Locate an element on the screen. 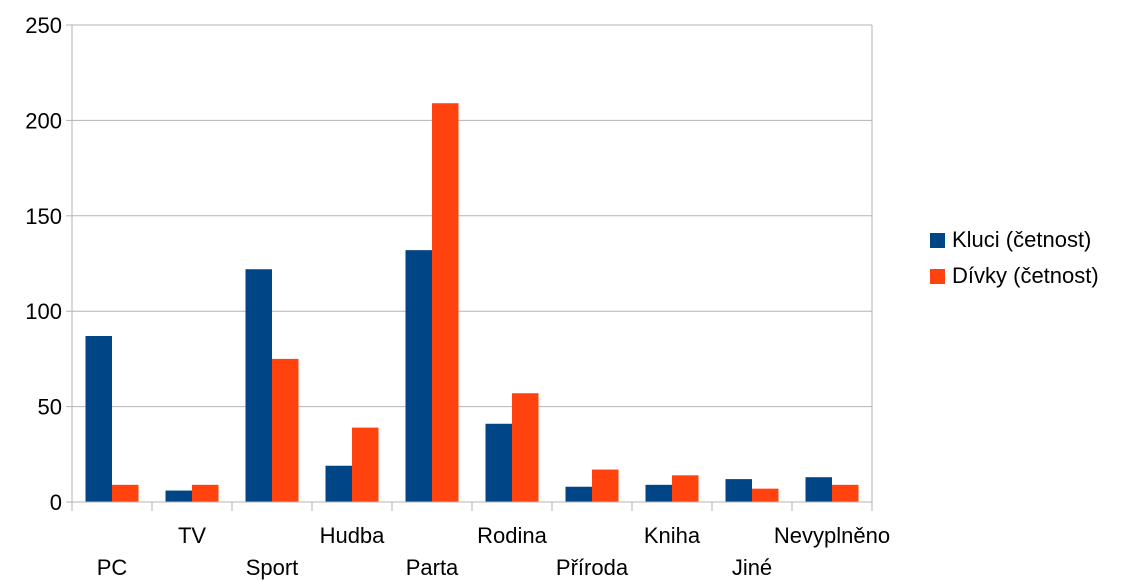  x-tick-label-2: Sport is located at coordinates (272, 567).